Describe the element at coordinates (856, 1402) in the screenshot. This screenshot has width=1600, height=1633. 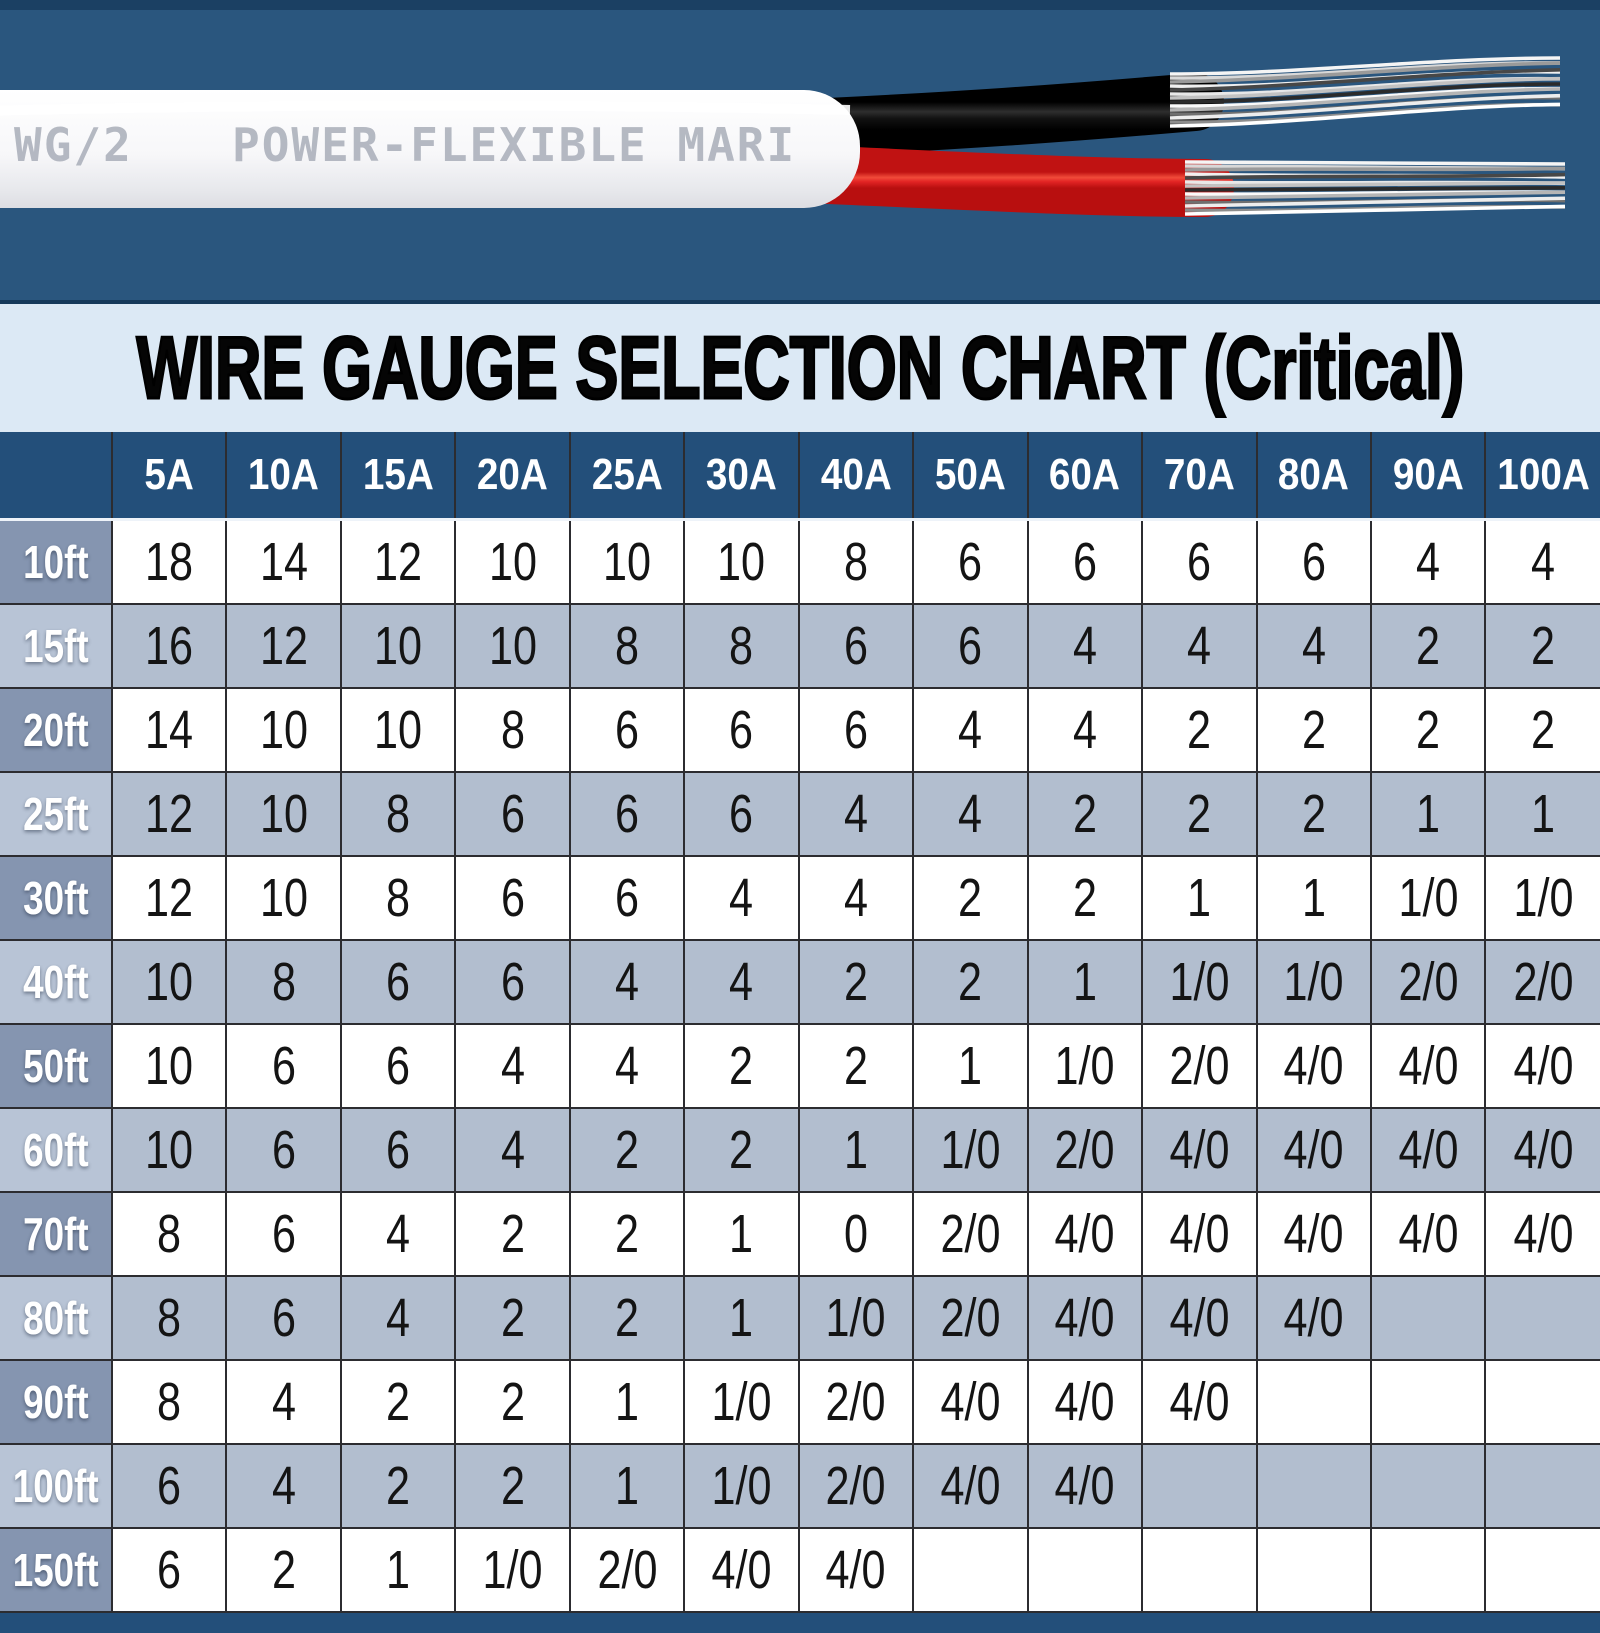
I see `cell-90ft-40A: 2/0` at that location.